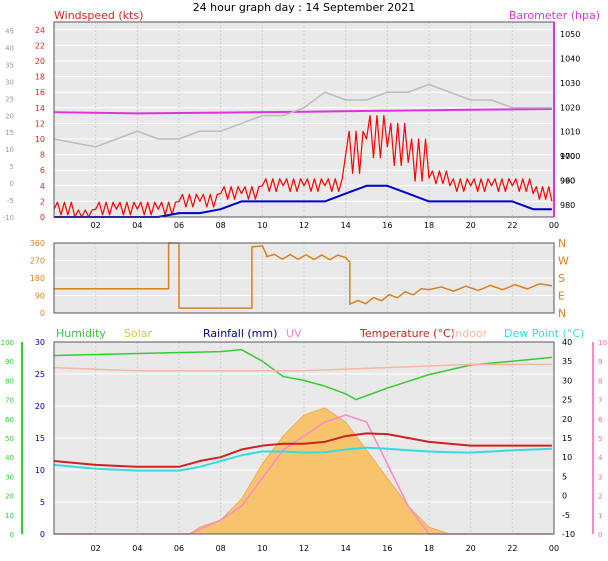  I want to click on indoor-line, so click(302, 367).